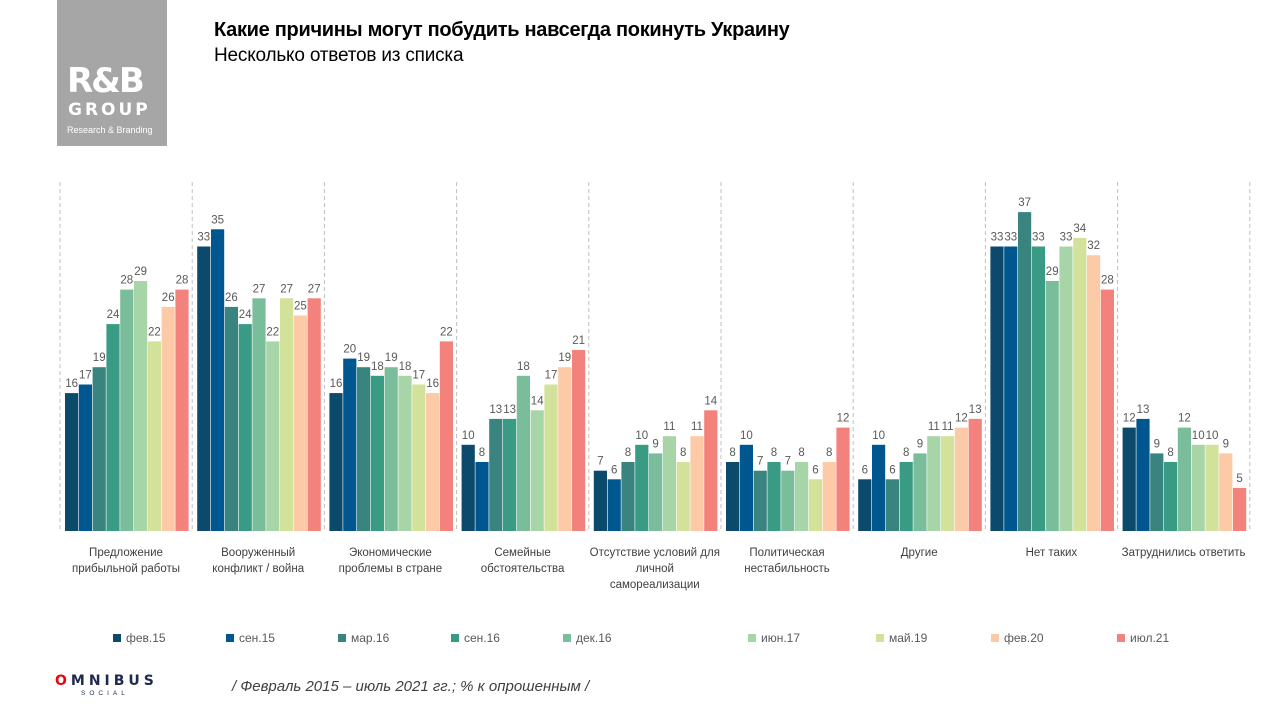 The image size is (1280, 720). I want to click on legend-label: фев.20, so click(1024, 638).